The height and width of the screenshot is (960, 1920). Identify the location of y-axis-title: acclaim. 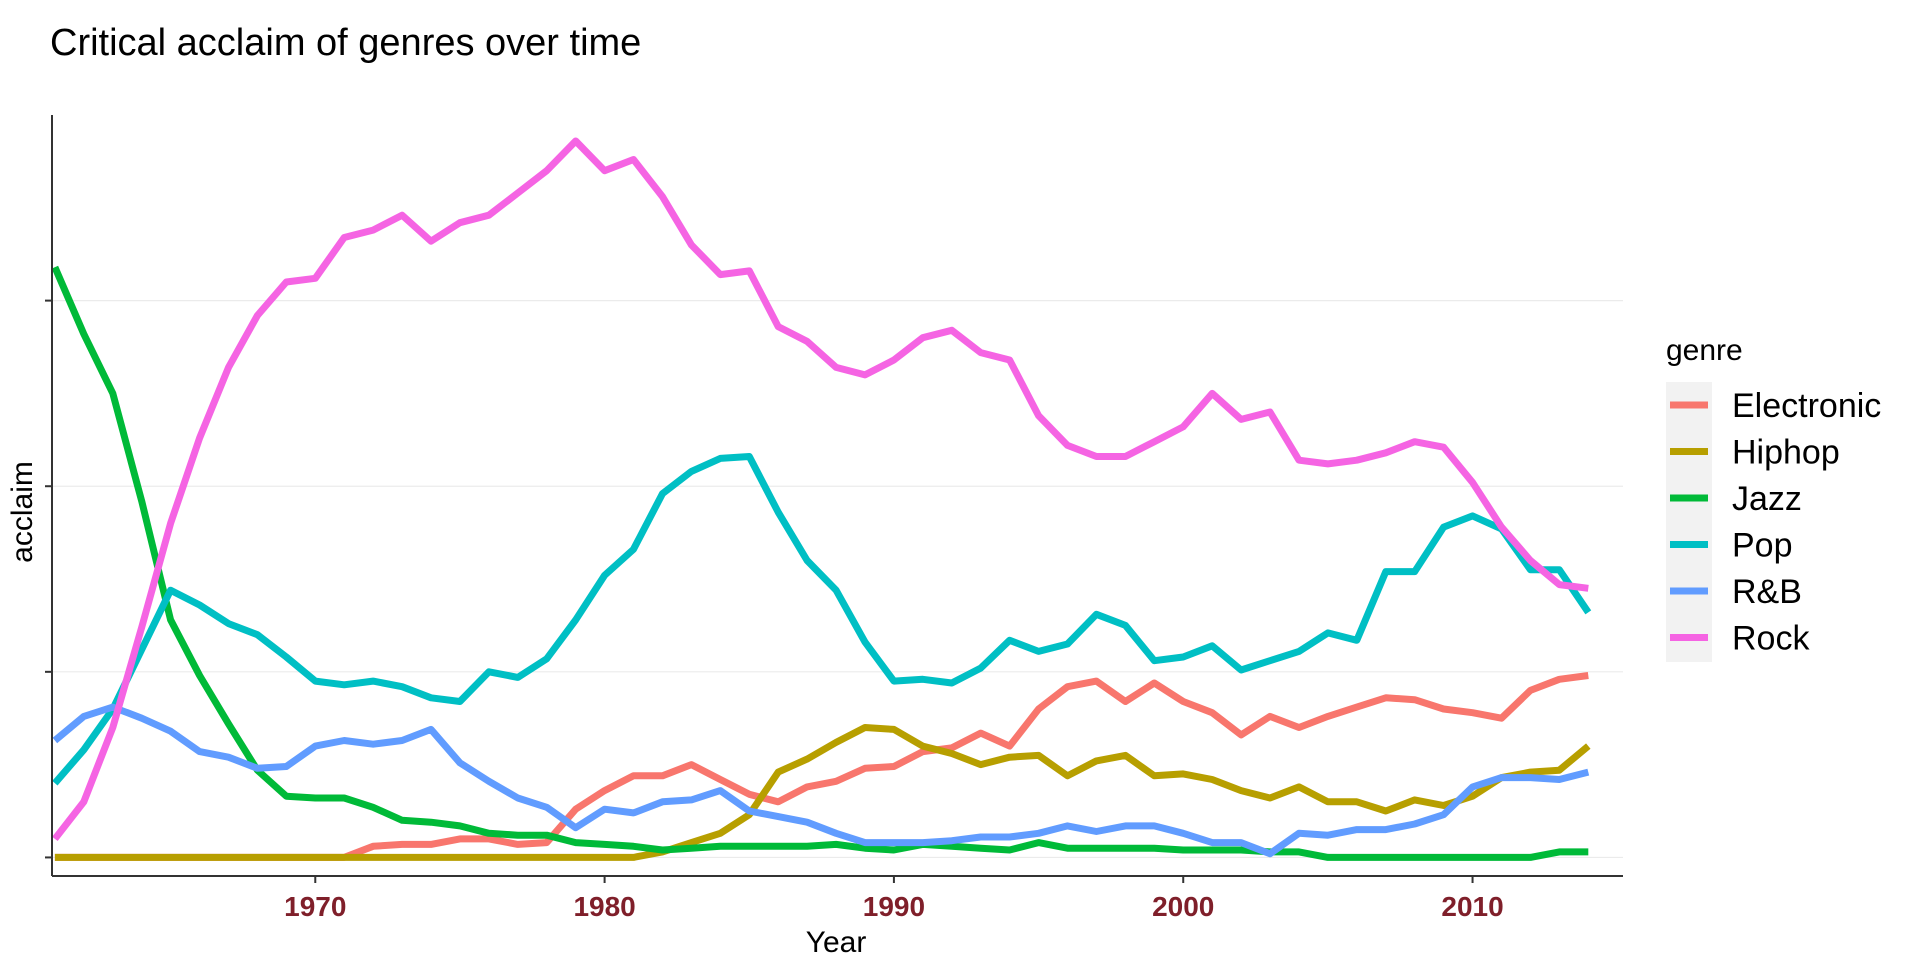
(22, 512).